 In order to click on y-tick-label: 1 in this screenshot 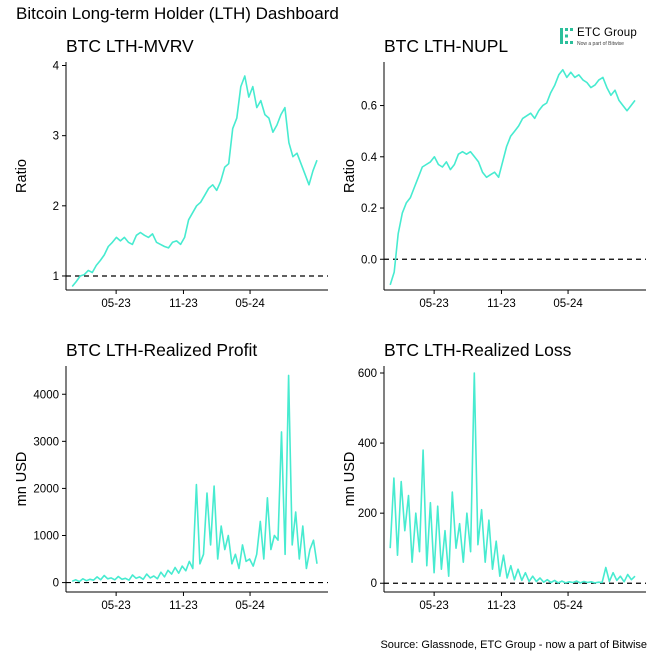, I will do `click(56, 277)`.